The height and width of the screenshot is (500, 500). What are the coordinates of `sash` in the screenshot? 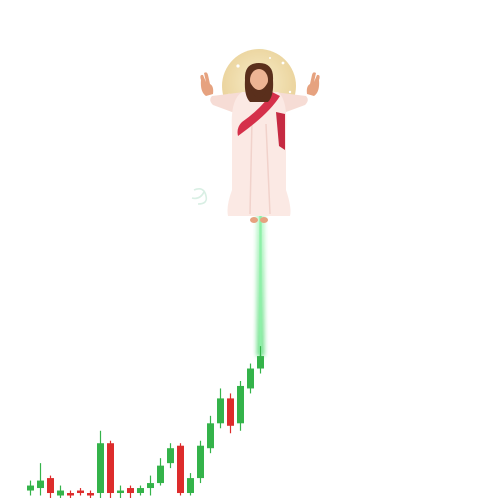 It's located at (258, 114).